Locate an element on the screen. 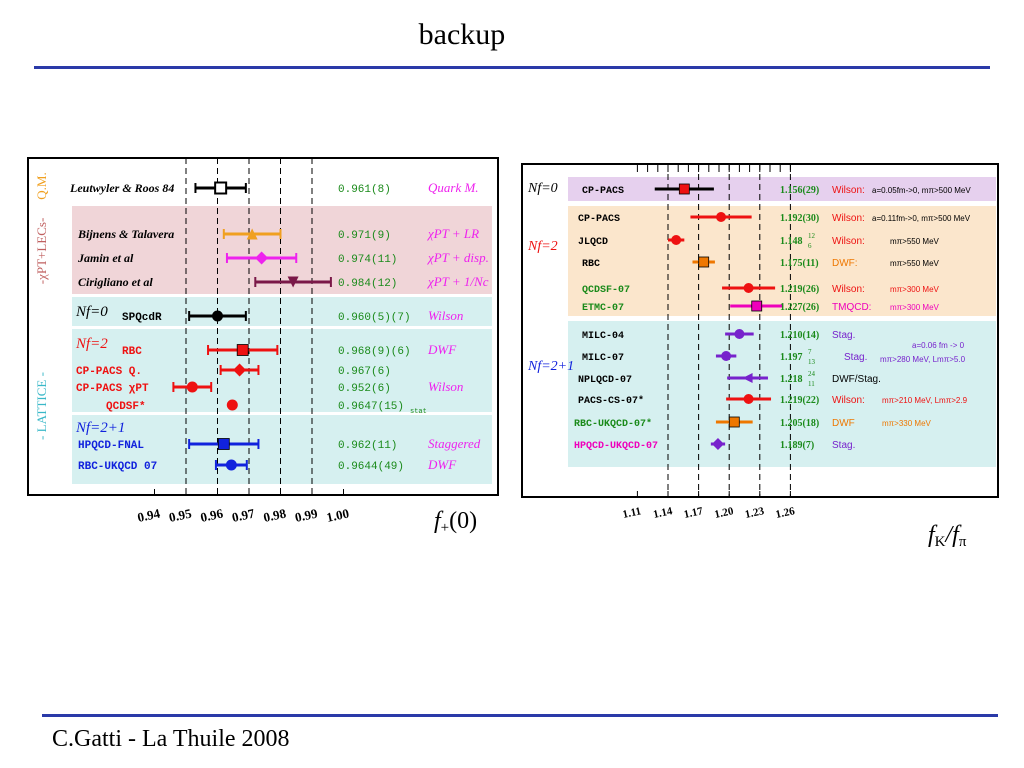 The width and height of the screenshot is (1024, 768). row-label: Leutwyler & Roos 84 is located at coordinates (121, 188).